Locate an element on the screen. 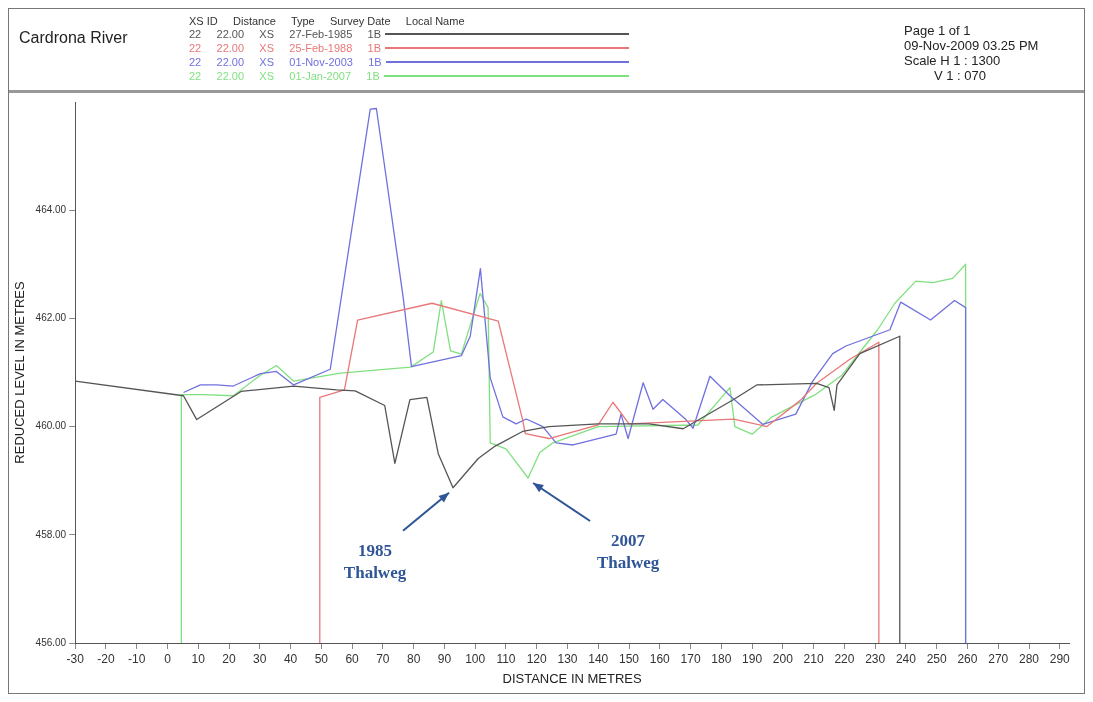 This screenshot has width=1093, height=702. x-tick-label: 0 is located at coordinates (168, 658).